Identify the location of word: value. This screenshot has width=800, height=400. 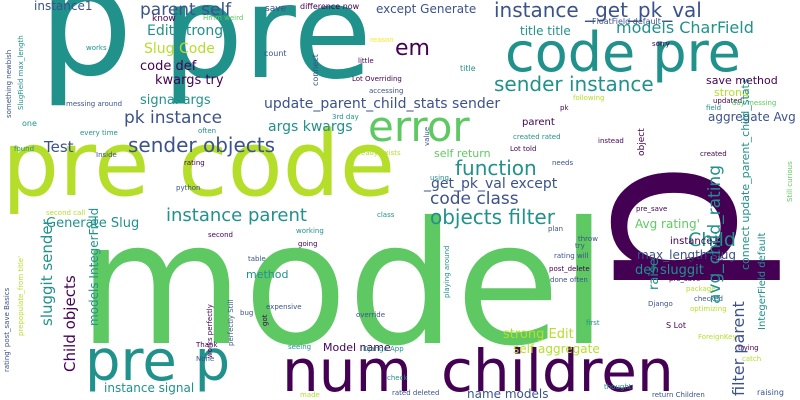
(427, 136).